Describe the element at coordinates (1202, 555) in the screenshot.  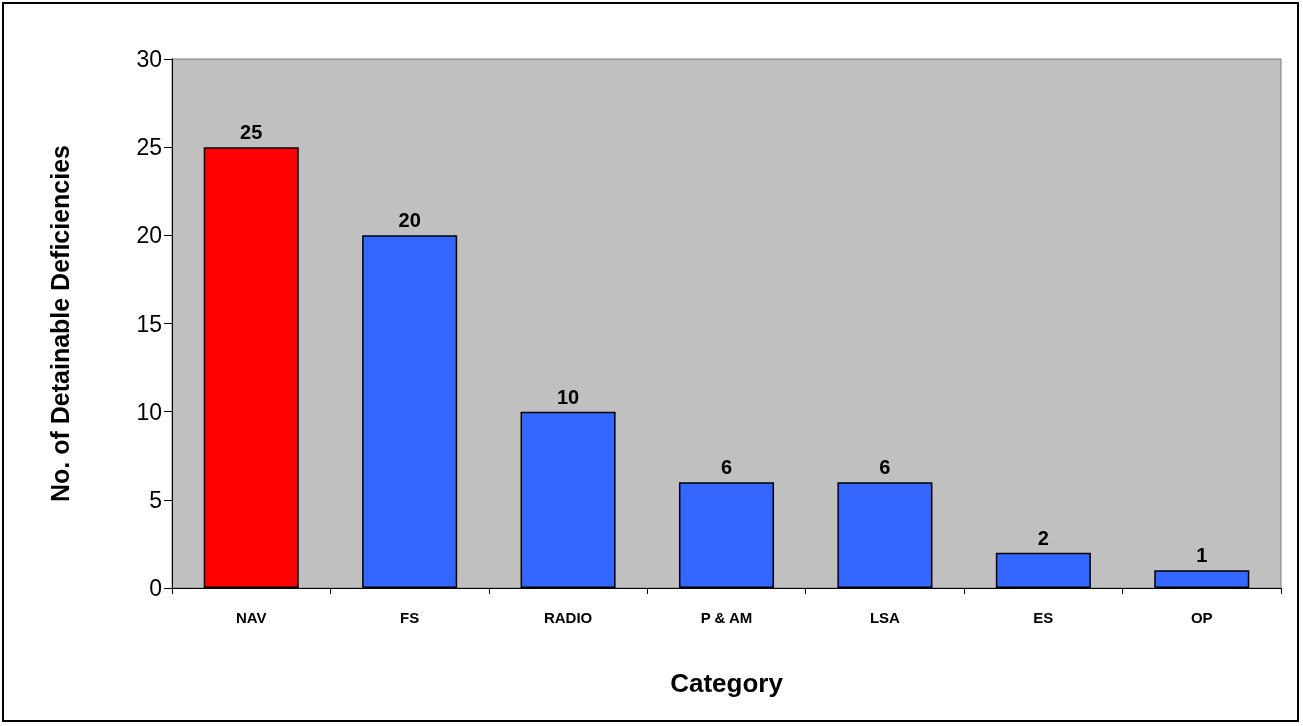
I see `data-label: 1` at that location.